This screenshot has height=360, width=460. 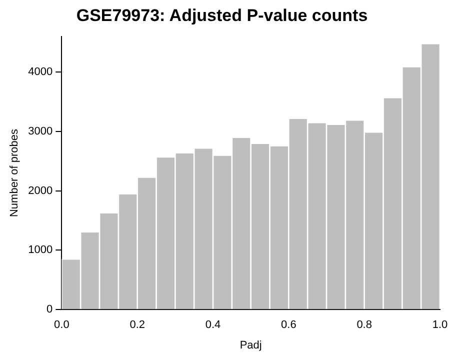 I want to click on chart-title: GSE79973: Adjusted P-value counts, so click(x=222, y=15).